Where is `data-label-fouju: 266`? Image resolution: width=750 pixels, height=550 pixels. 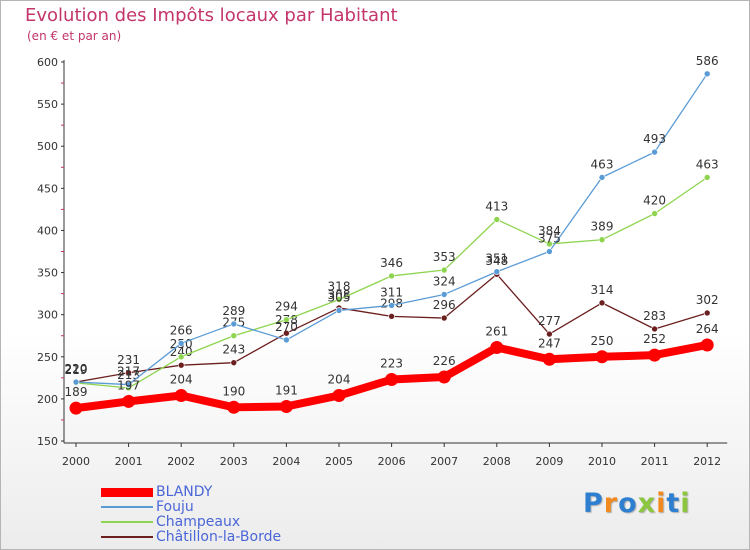
data-label-fouju: 266 is located at coordinates (181, 330).